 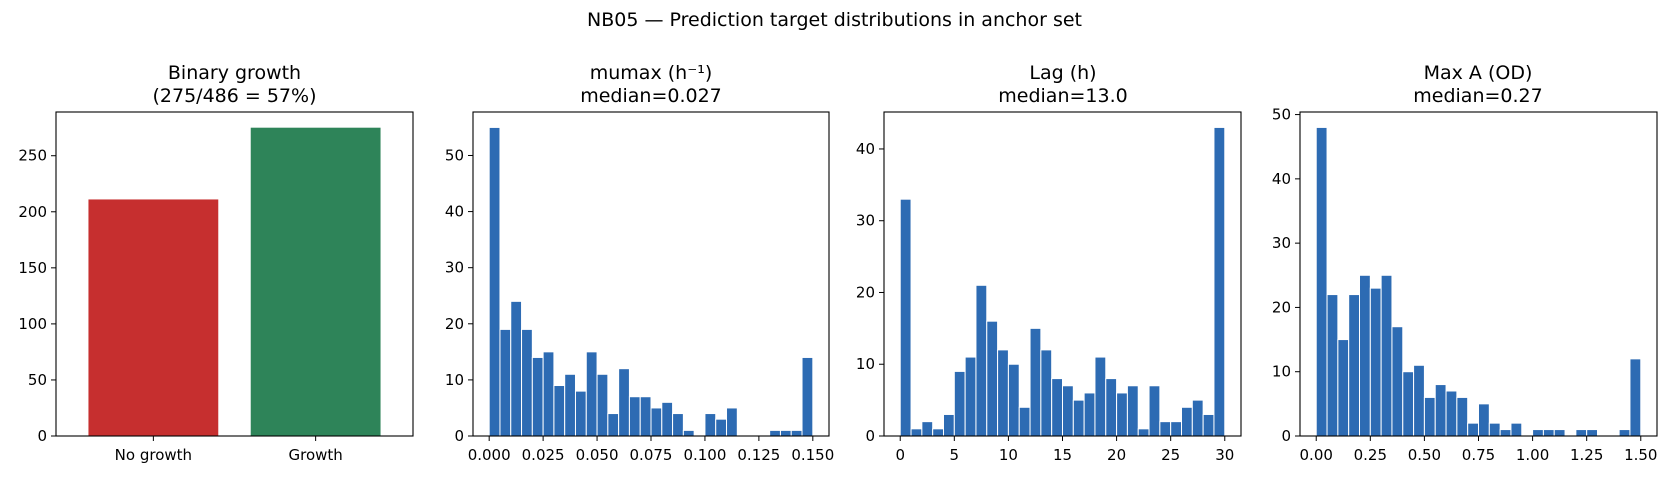 What do you see at coordinates (1478, 274) in the screenshot?
I see `axes-frame` at bounding box center [1478, 274].